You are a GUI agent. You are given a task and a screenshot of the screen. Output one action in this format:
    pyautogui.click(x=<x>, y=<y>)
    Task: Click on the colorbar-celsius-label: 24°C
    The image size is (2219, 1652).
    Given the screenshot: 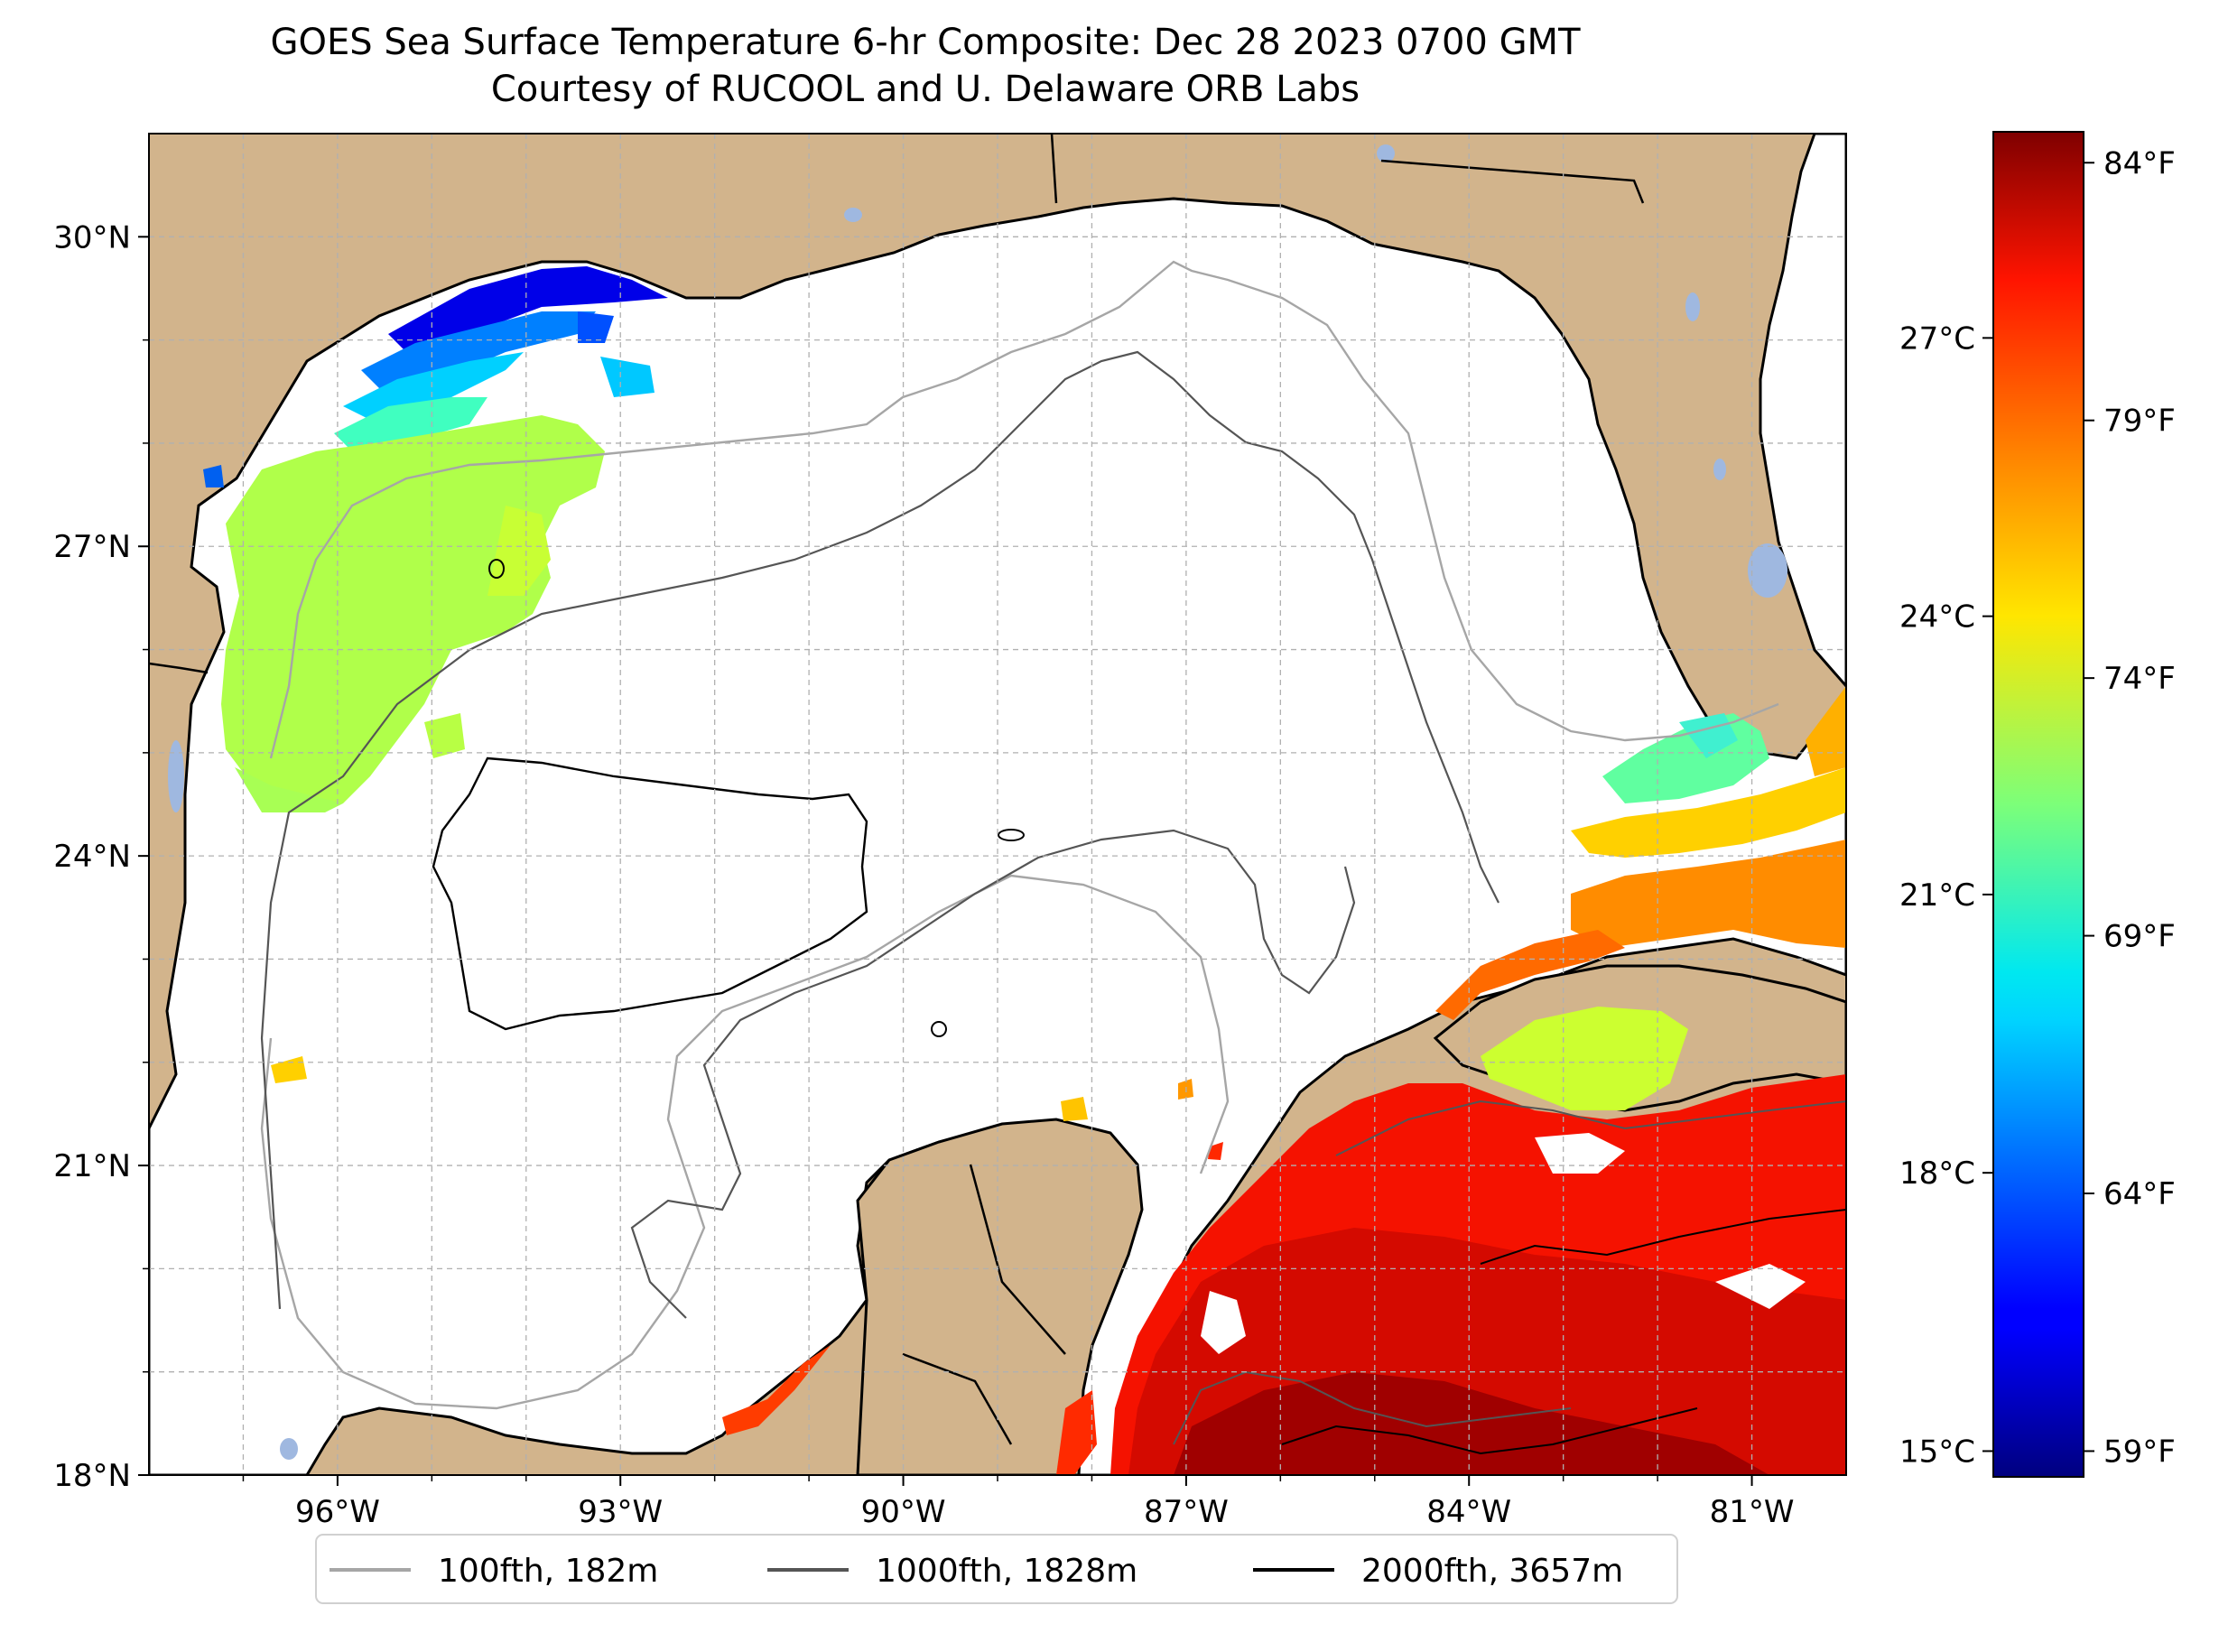 What is the action you would take?
    pyautogui.click(x=1937, y=617)
    